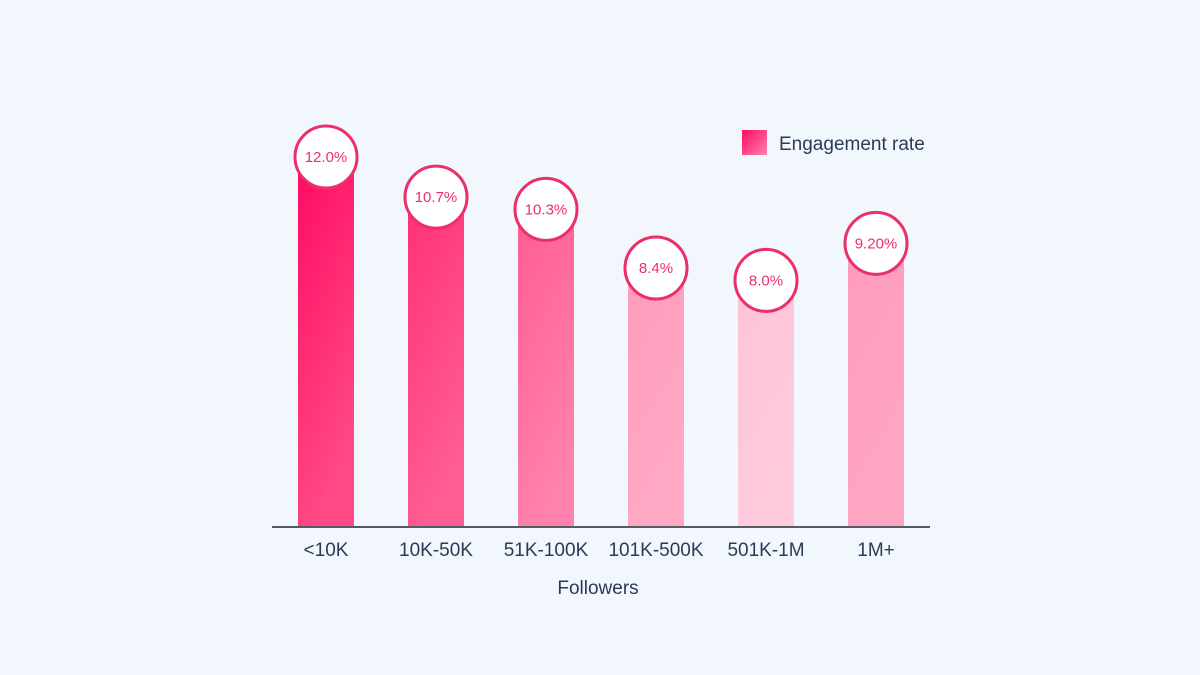 Image resolution: width=1200 pixels, height=675 pixels. What do you see at coordinates (876, 550) in the screenshot?
I see `x-tick-label-5: 1M+` at bounding box center [876, 550].